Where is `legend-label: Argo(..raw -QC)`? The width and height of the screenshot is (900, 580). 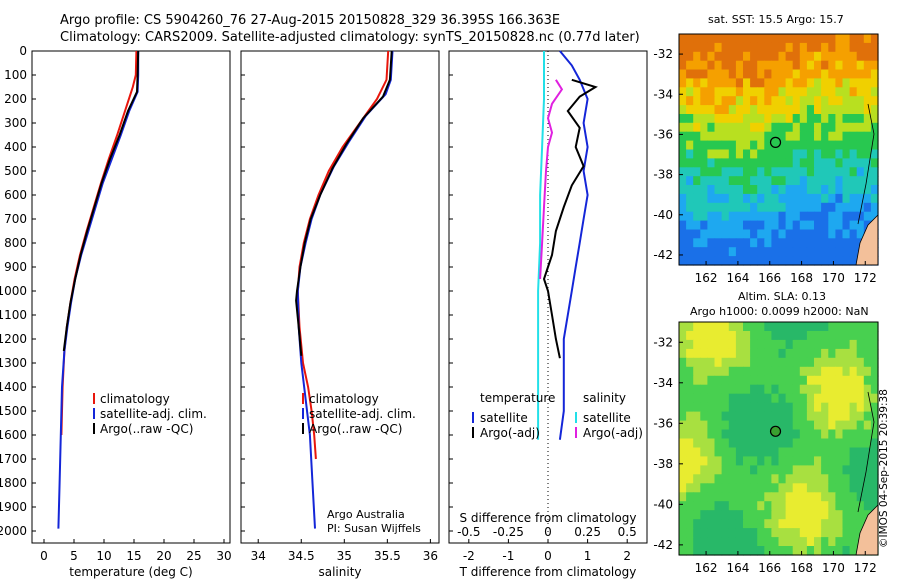 legend-label: Argo(..raw -QC) is located at coordinates (355, 429).